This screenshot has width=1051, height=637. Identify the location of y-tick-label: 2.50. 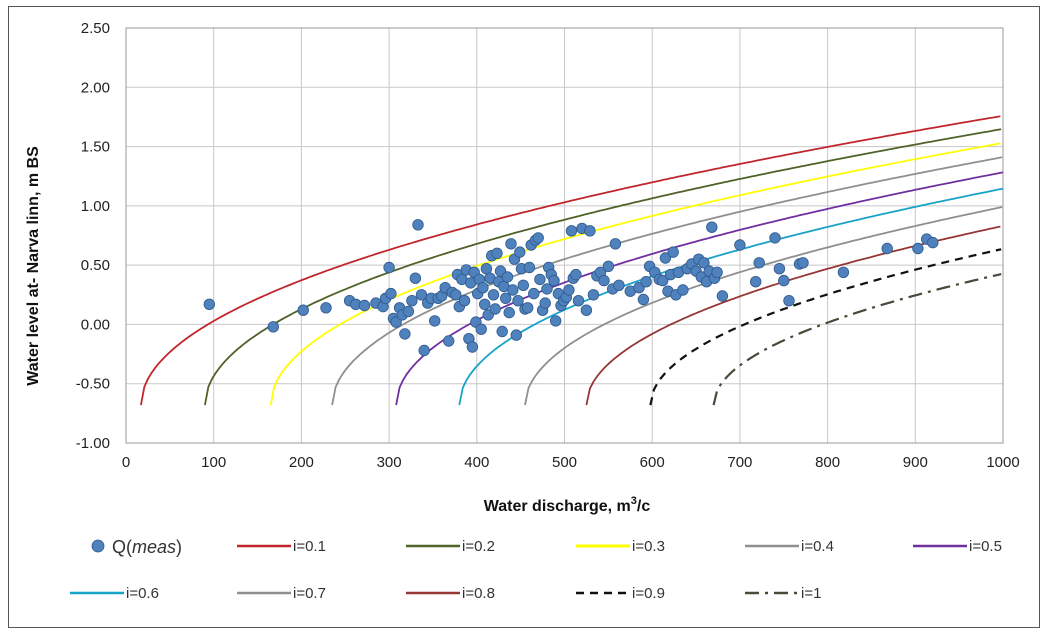
(95, 28).